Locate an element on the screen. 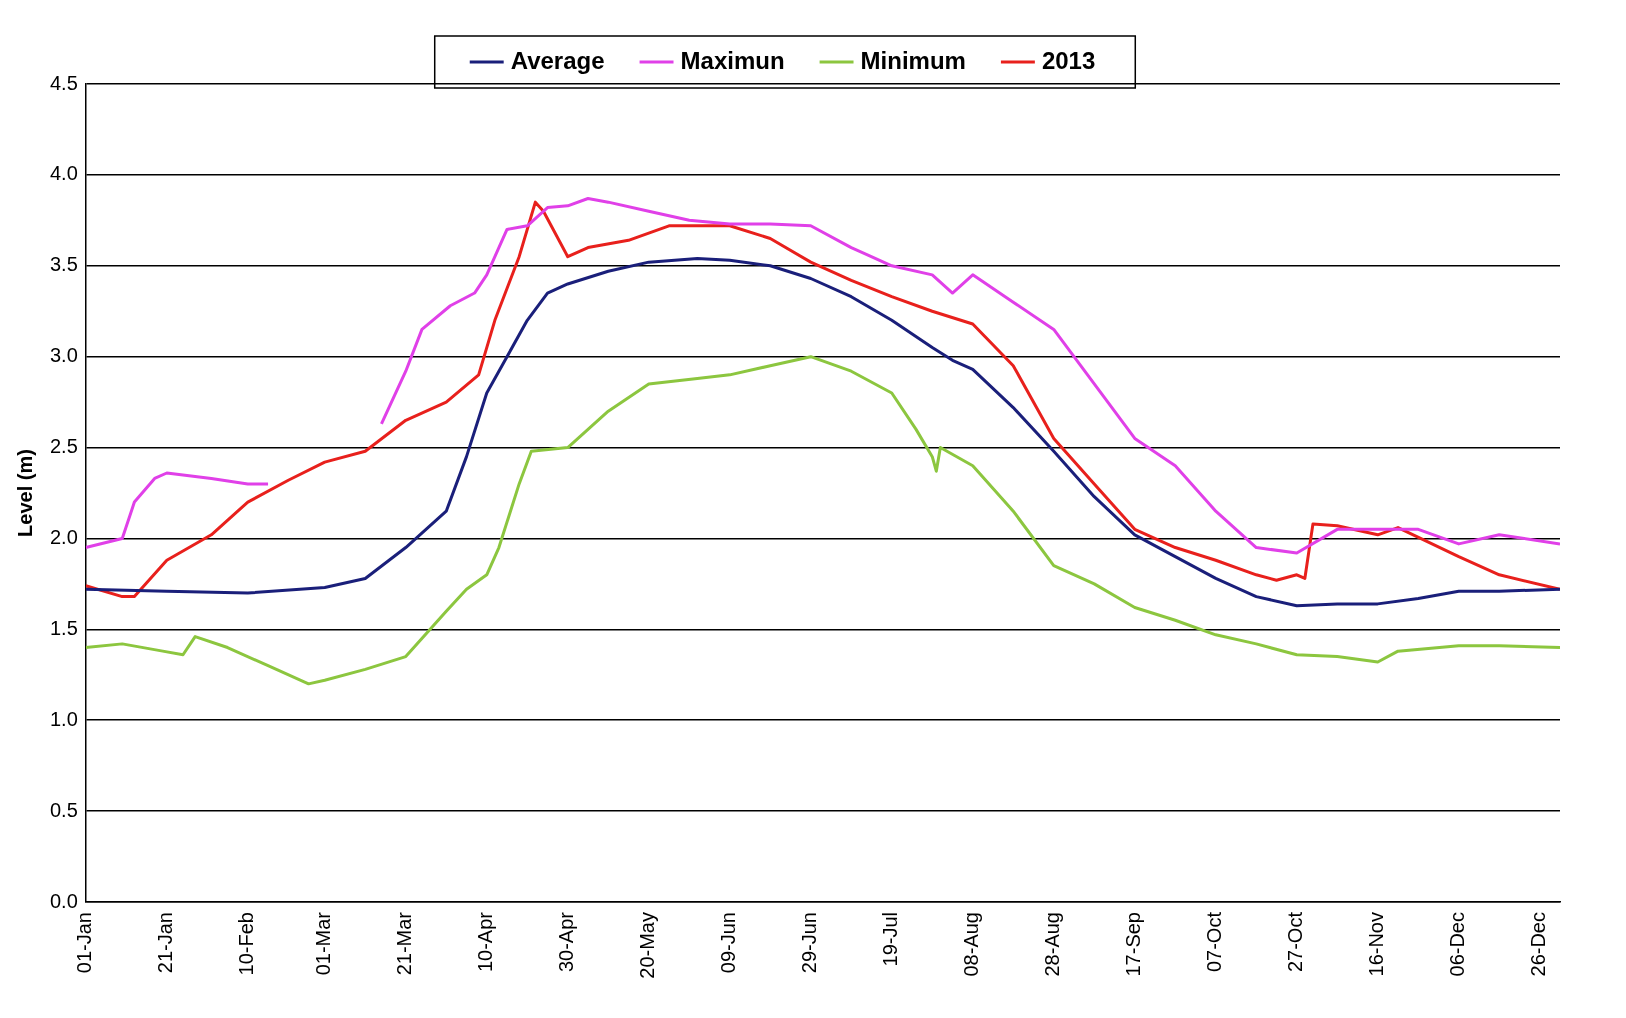 Image resolution: width=1626 pixels, height=1018 pixels. y-tick-label: 1.5 is located at coordinates (63, 627).